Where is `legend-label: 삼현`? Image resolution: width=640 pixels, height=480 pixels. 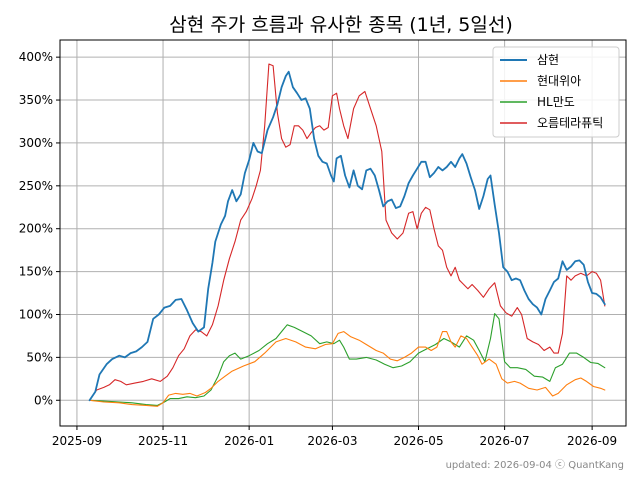
legend-label: 삼현 is located at coordinates (548, 60).